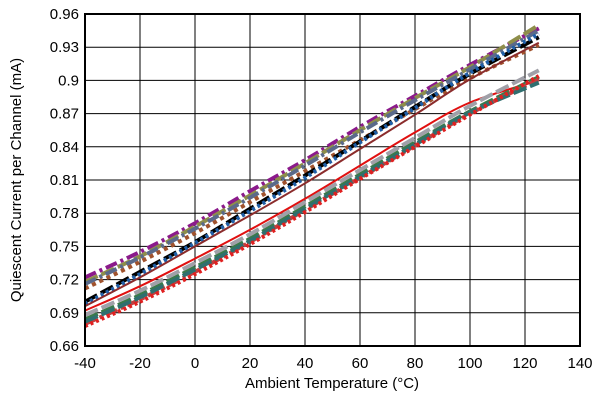 The width and height of the screenshot is (598, 394). What do you see at coordinates (250, 363) in the screenshot?
I see `x-tick-label: 20` at bounding box center [250, 363].